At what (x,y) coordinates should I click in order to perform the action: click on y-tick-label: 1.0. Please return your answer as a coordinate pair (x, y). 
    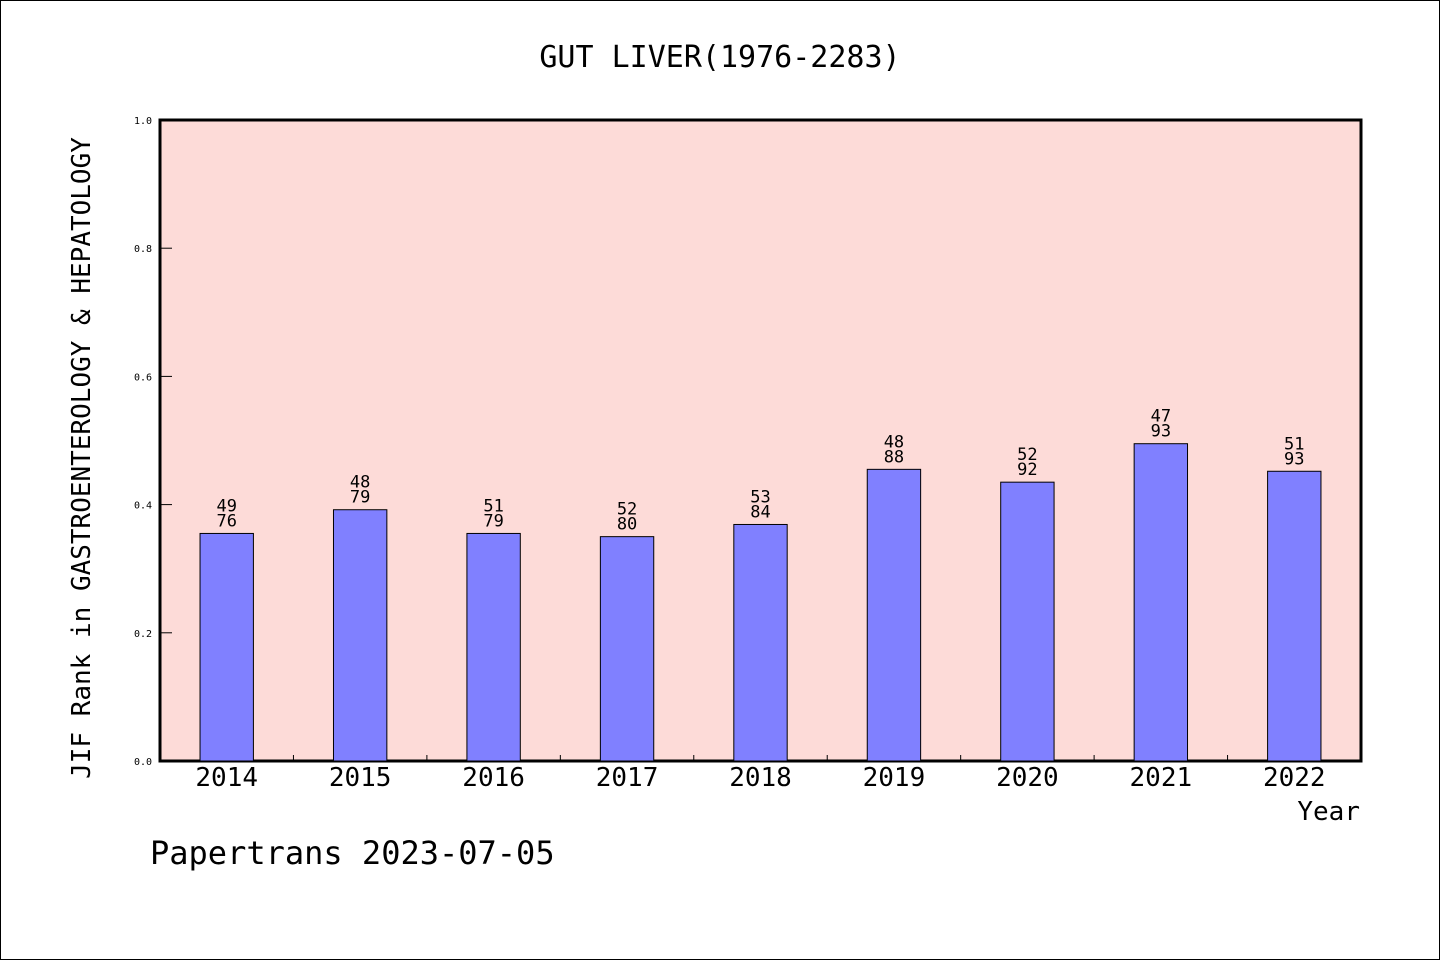
    Looking at the image, I should click on (143, 121).